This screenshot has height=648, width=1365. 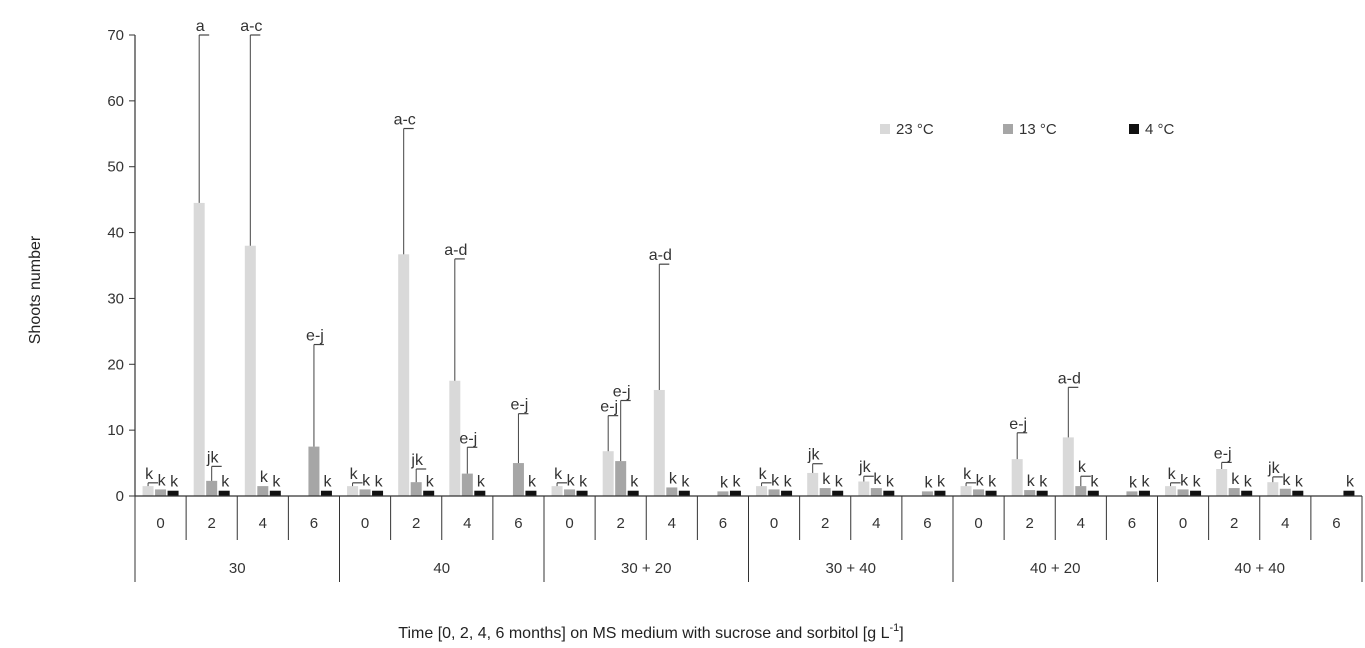 I want to click on legend-label: 13 °C, so click(x=1038, y=129).